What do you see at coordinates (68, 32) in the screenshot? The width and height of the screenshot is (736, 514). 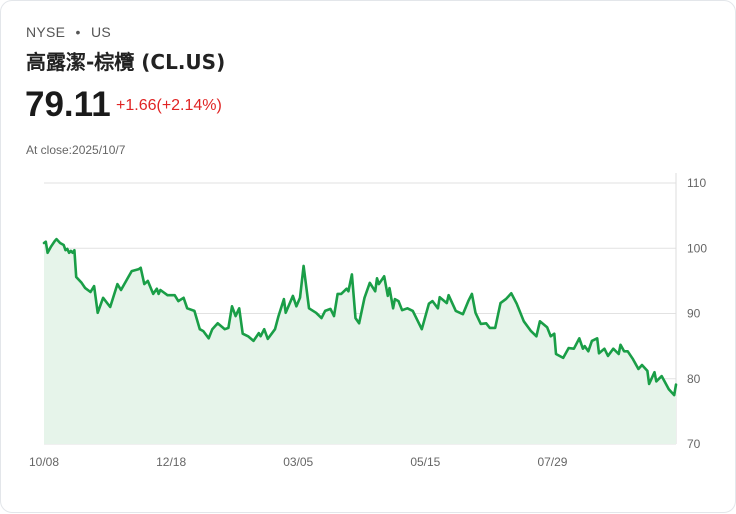 I see `exchange-line: NYSE • US` at bounding box center [68, 32].